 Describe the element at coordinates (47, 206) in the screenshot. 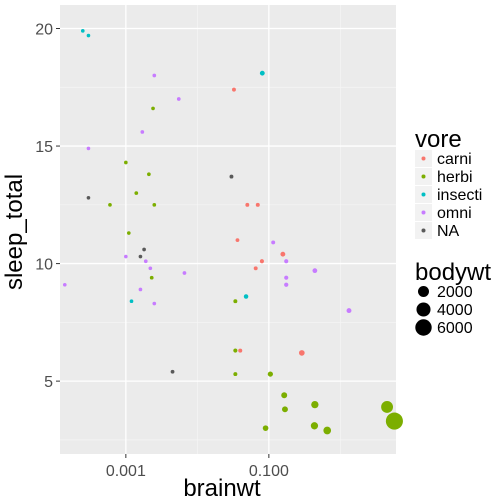

I see `y-axis: 5 10 15 20` at that location.